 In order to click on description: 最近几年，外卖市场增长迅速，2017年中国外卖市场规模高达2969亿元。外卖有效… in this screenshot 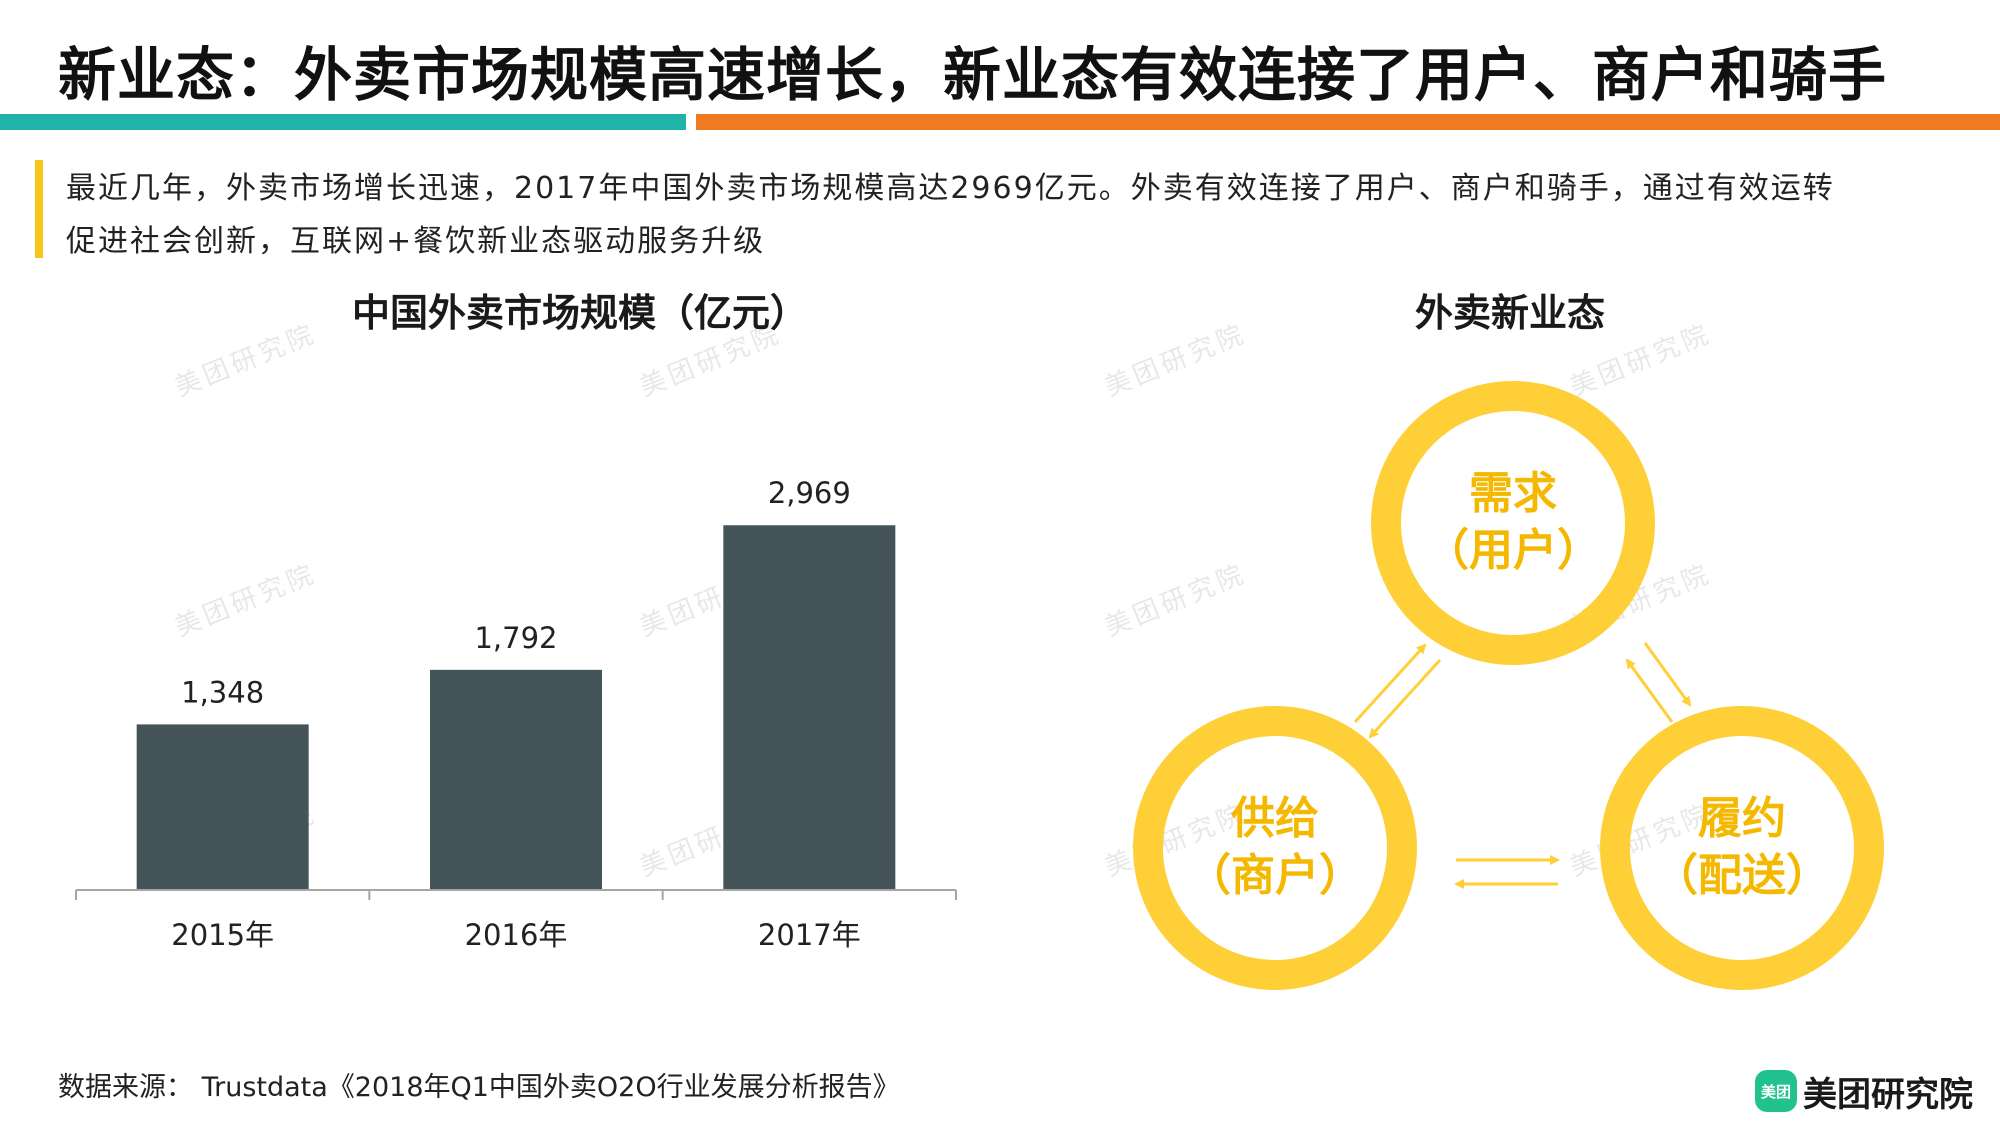, I will do `click(1016, 215)`.